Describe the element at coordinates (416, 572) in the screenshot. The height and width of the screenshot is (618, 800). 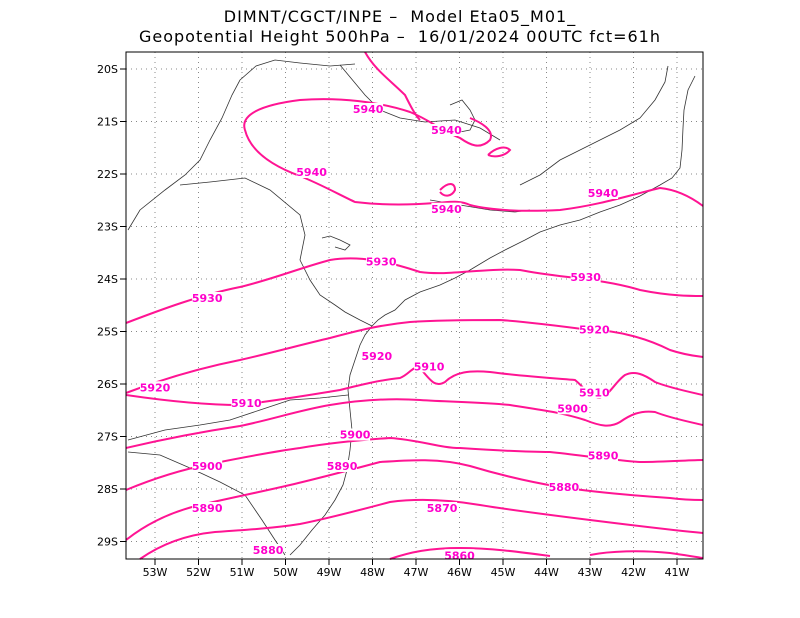
I see `x-tick-label: 47W` at that location.